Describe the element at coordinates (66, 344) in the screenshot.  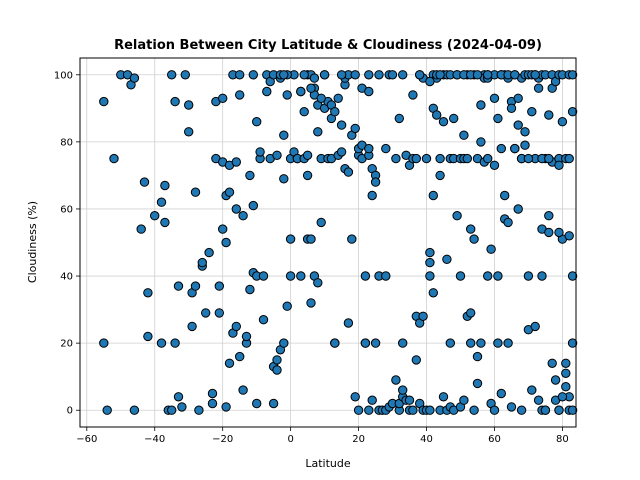
I see `y-tick-label: 20` at that location.